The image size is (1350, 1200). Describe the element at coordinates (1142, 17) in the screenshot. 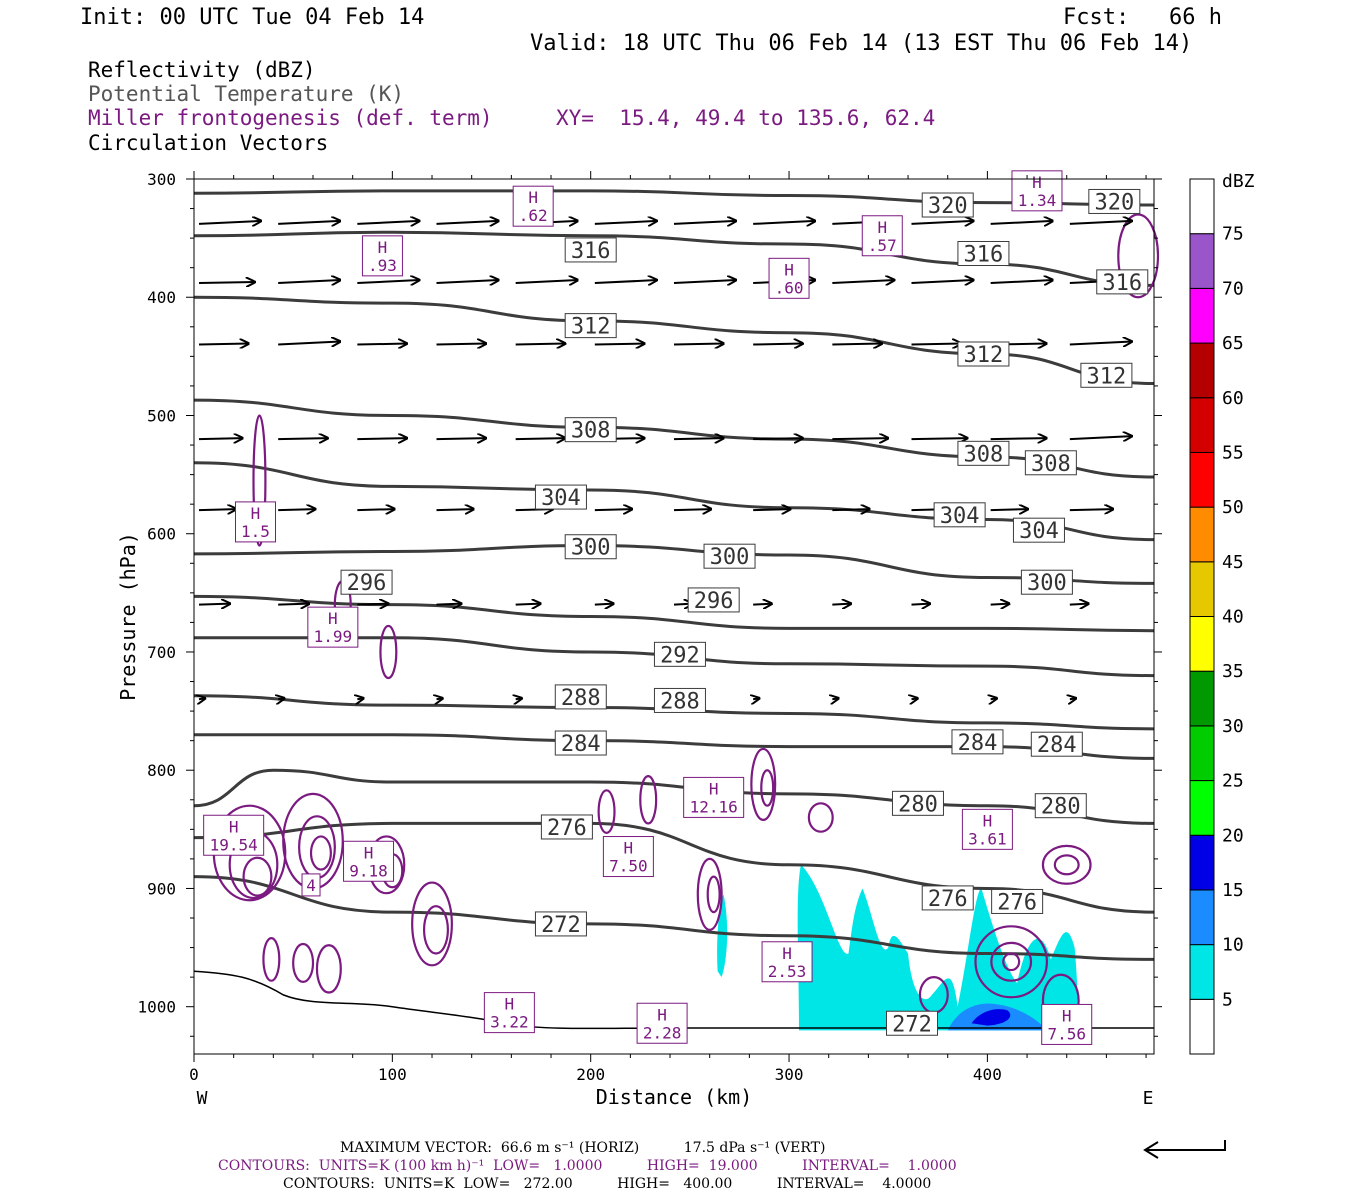

I see `forecast-hour: Fcst: 66 h` at that location.